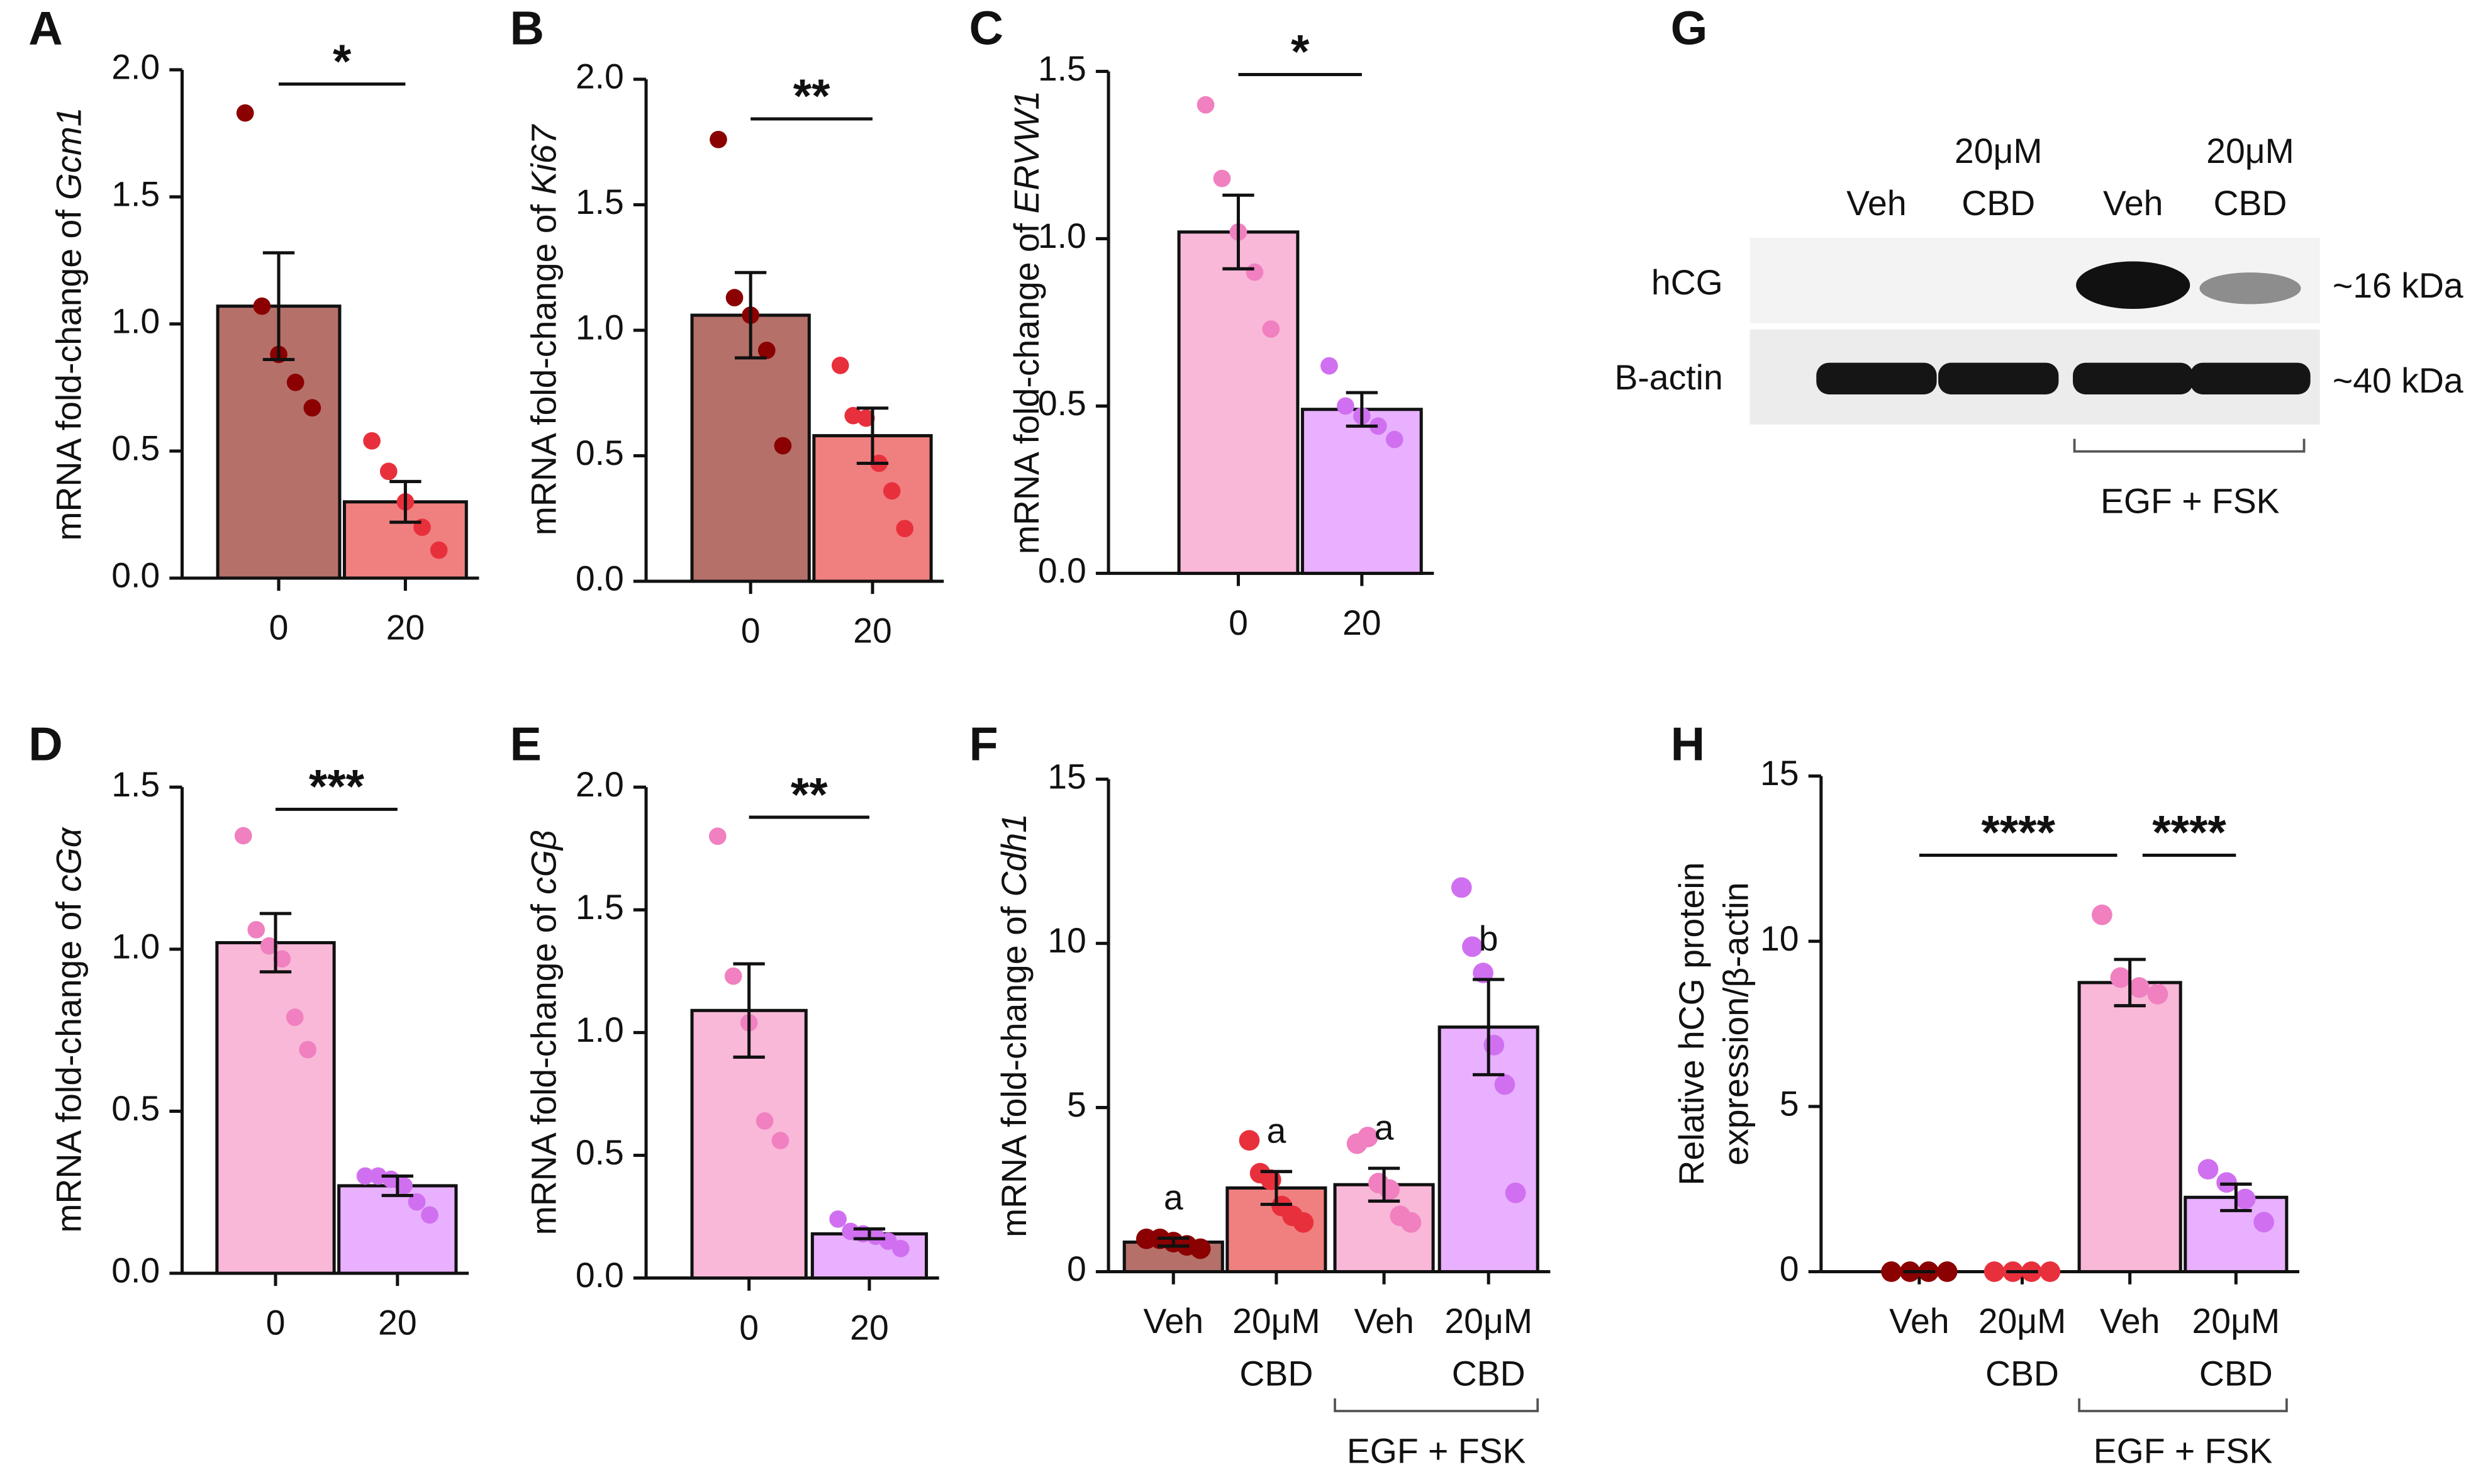  I want to click on y-axis-label: Relative hCG protein, so click(1692, 1024).